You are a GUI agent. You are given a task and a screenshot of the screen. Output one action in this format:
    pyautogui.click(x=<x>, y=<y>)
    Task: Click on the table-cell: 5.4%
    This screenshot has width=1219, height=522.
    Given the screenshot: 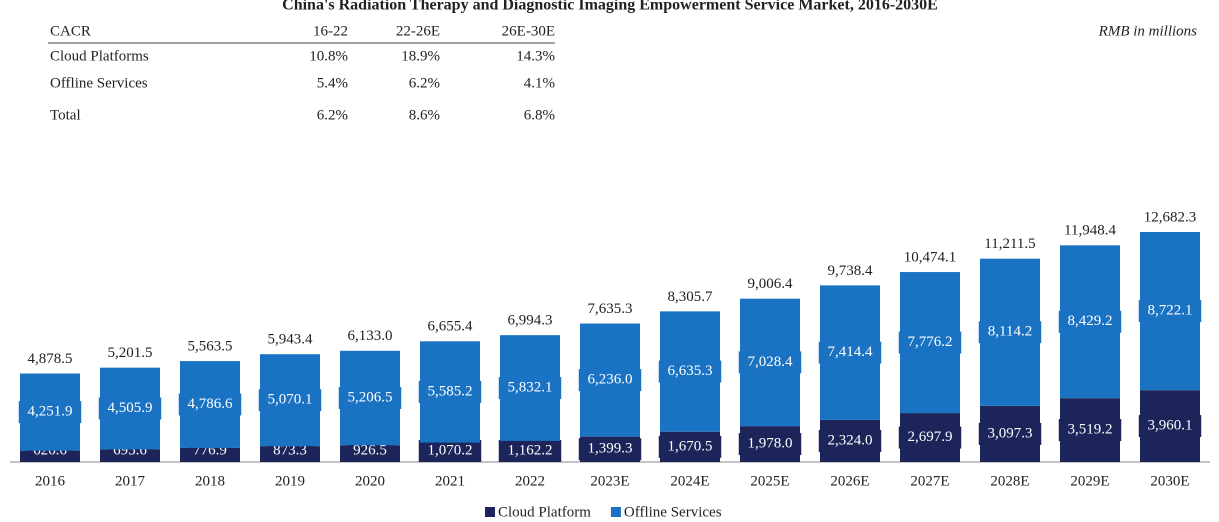 What is the action you would take?
    pyautogui.click(x=332, y=83)
    